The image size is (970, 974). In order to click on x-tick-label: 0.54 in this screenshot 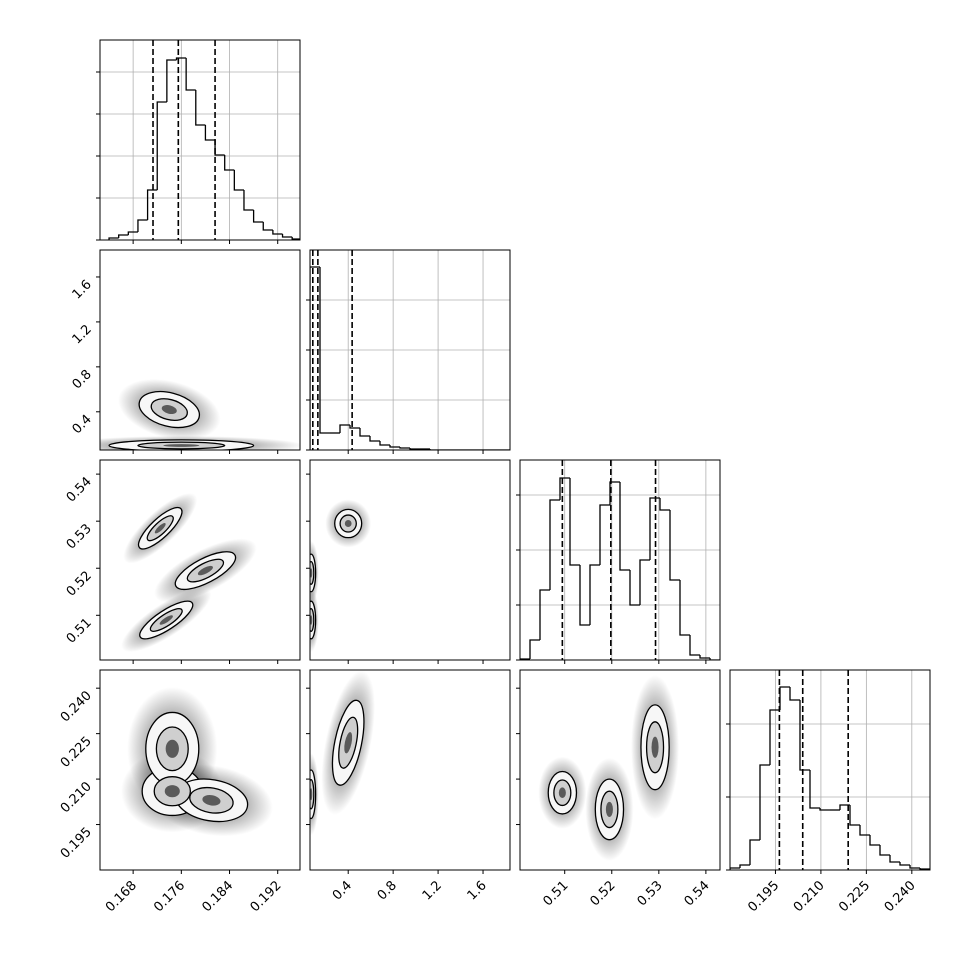, I will do `click(697, 893)`.